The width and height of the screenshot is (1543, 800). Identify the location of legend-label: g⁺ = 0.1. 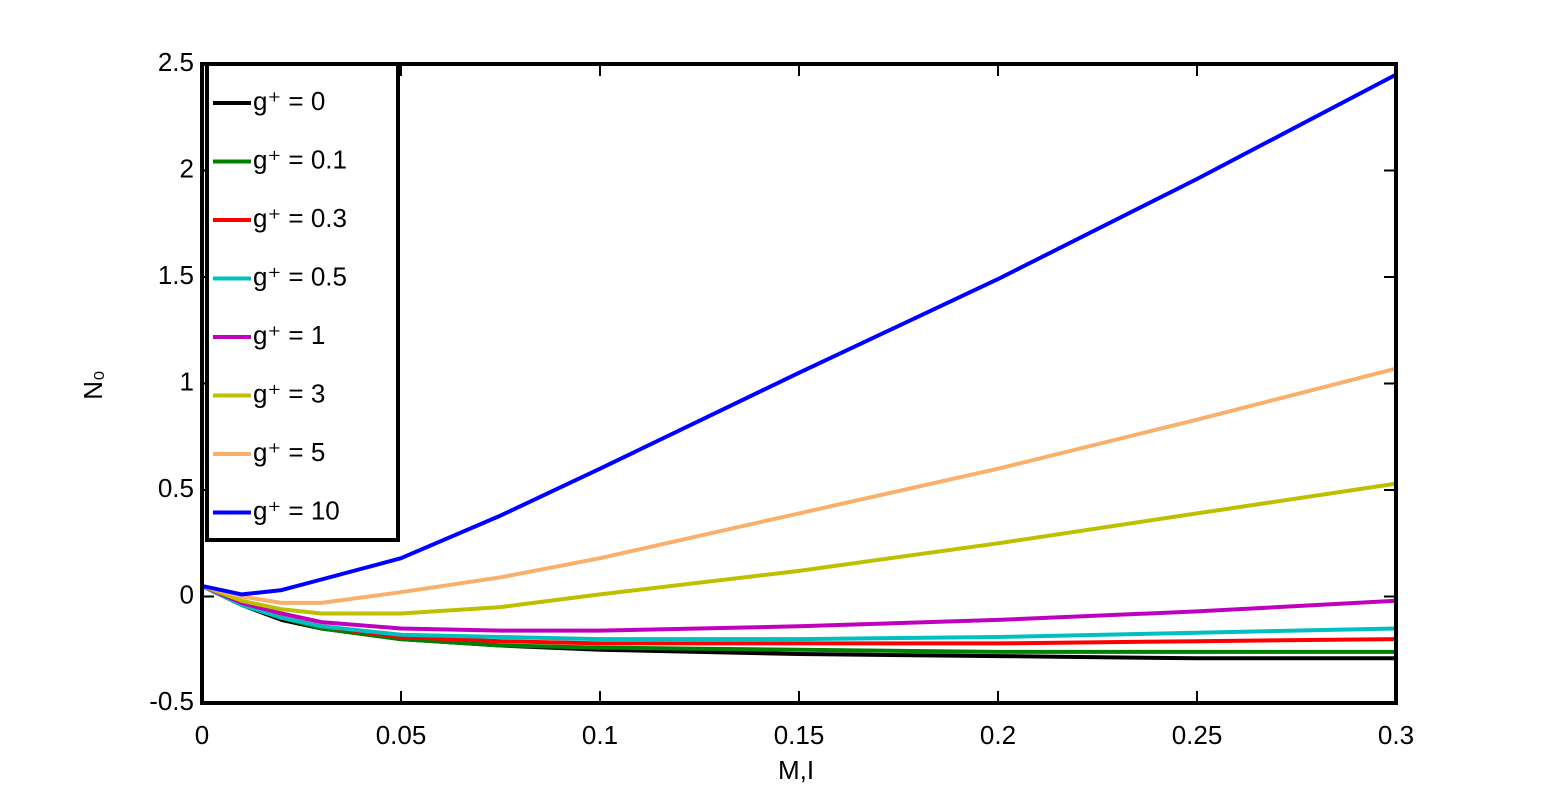
(300, 159).